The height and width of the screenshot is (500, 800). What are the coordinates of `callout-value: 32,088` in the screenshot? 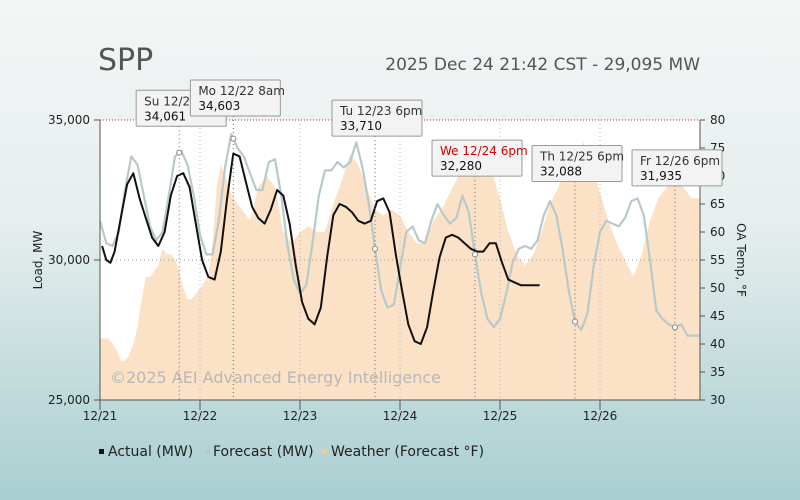 It's located at (561, 172).